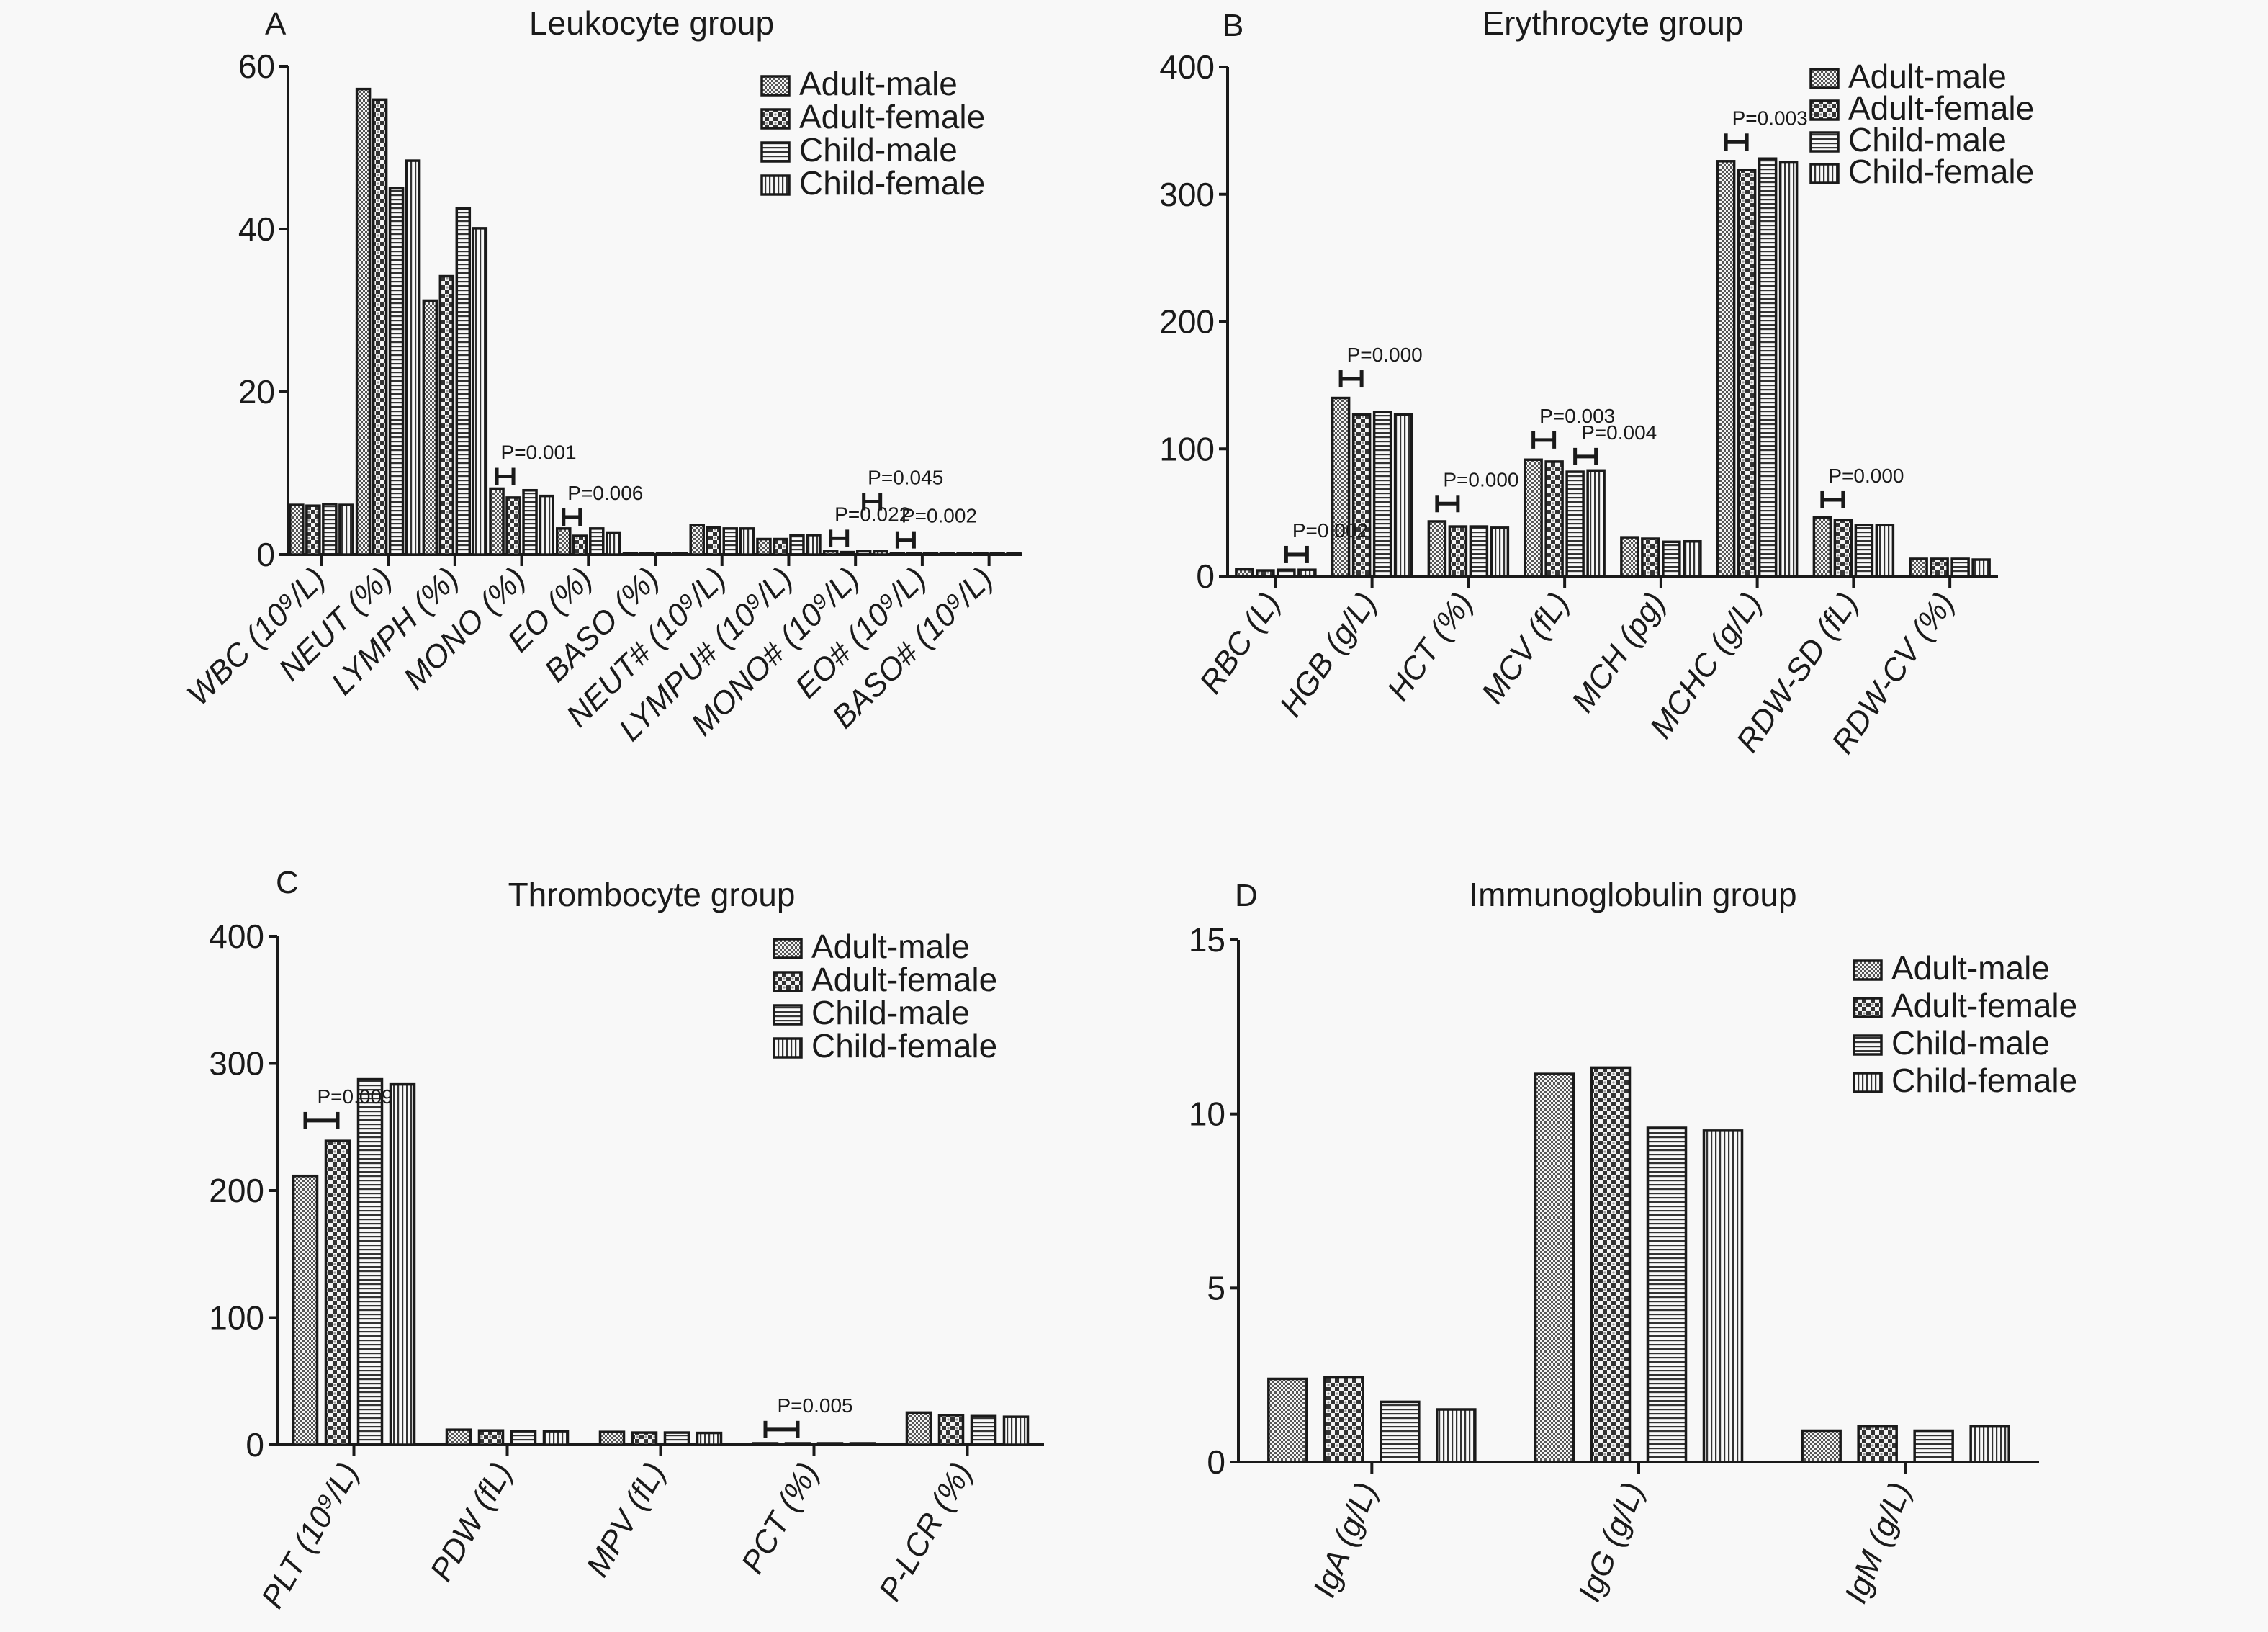 This screenshot has width=2268, height=1632. I want to click on x-tick-label: IgA (g/L), so click(1346, 1539).